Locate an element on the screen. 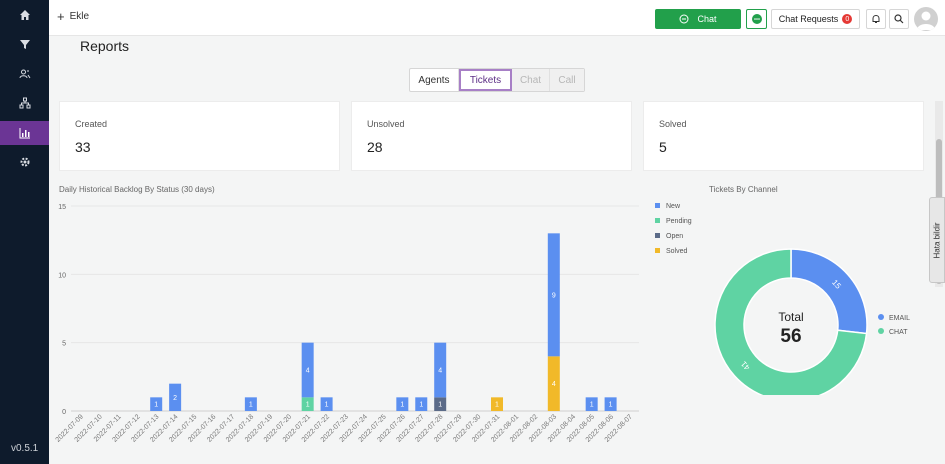 This screenshot has width=945, height=464. stat-label: Created is located at coordinates (91, 124).